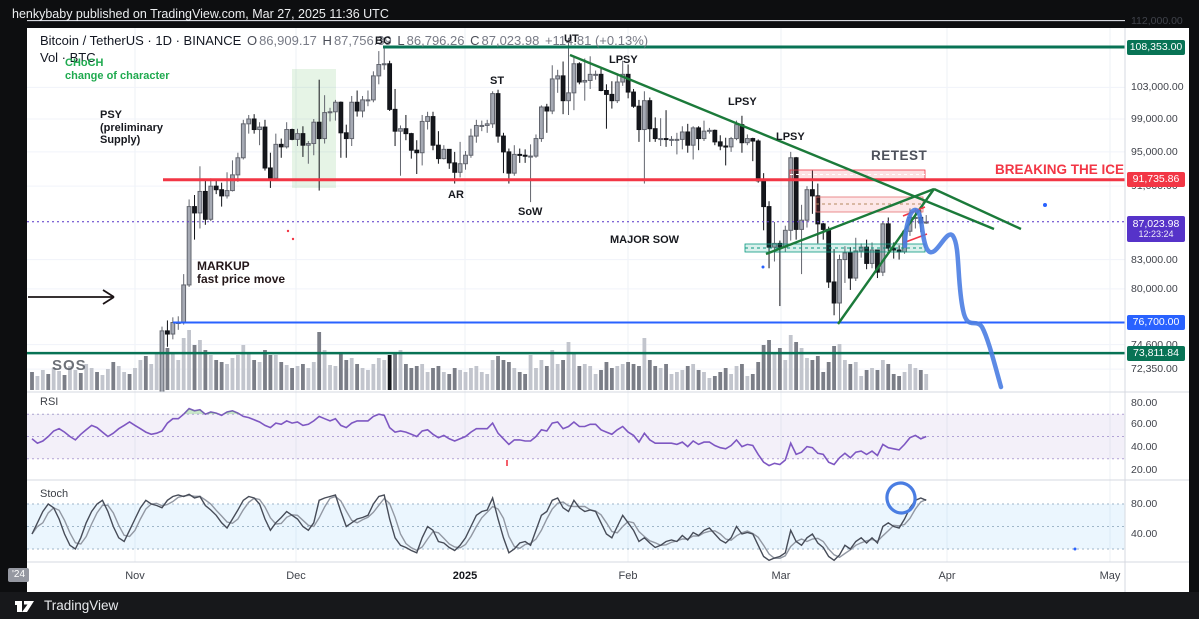 The image size is (1199, 619). What do you see at coordinates (742, 102) in the screenshot?
I see `label-lpsy-2: LPSY` at bounding box center [742, 102].